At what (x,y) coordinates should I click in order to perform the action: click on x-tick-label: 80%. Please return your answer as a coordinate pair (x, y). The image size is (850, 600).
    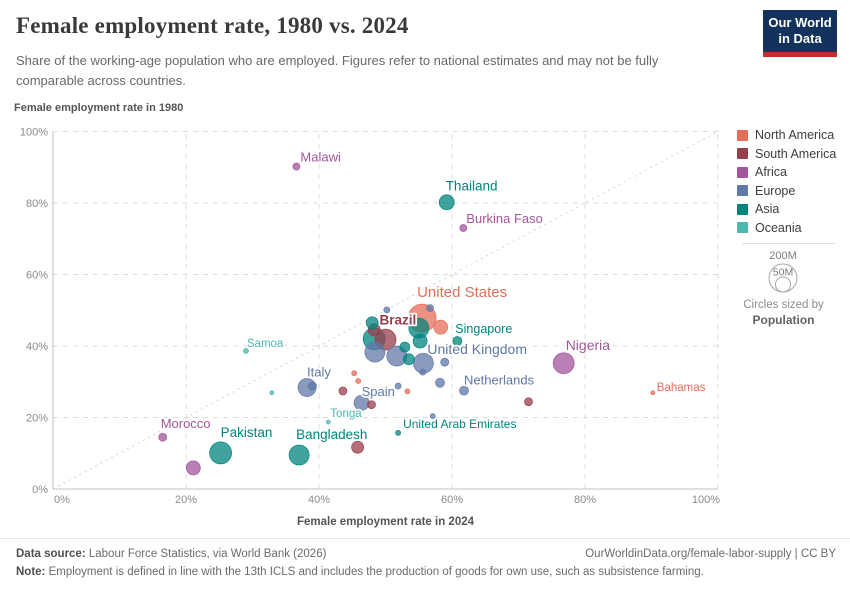
    Looking at the image, I should click on (585, 500).